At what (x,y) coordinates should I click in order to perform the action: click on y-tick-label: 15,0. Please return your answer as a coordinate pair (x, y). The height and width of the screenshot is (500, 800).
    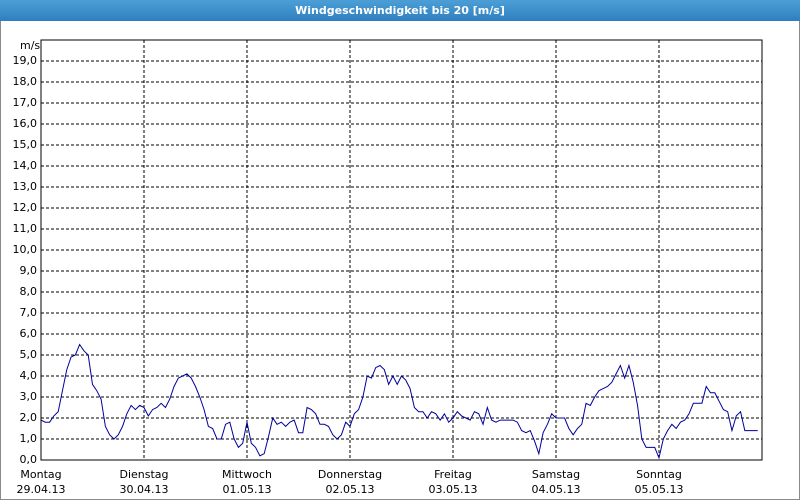
    Looking at the image, I should click on (25, 144).